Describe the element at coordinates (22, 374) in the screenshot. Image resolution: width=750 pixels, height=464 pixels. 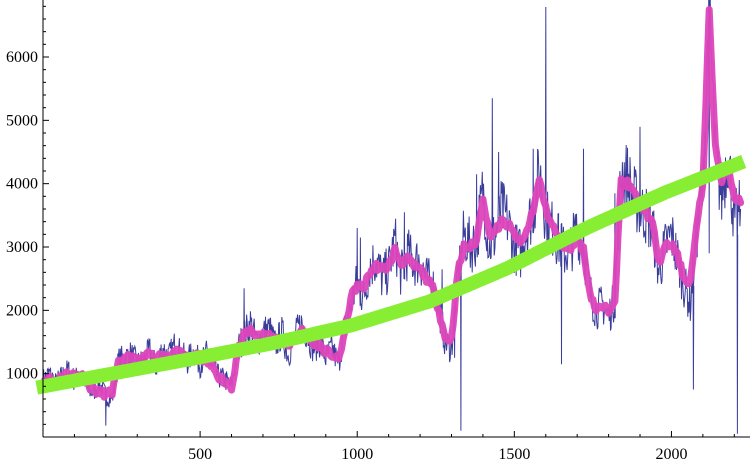
I see `y-tick-label: 1000` at that location.